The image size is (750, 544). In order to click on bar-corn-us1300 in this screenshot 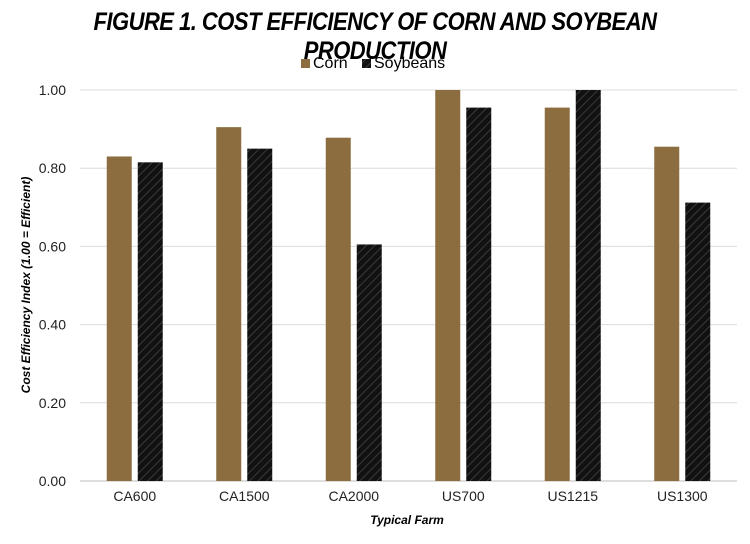, I will do `click(667, 313)`.